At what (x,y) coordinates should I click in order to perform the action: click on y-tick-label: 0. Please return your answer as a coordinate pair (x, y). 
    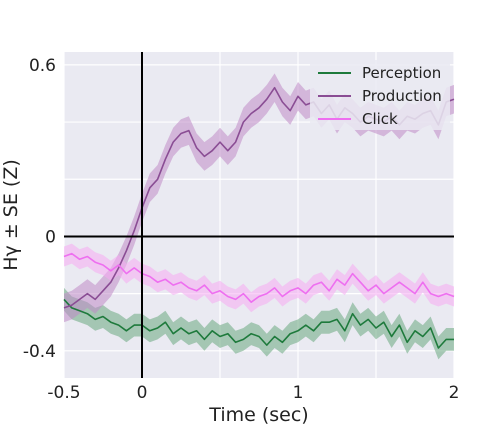
    Looking at the image, I should click on (50, 237).